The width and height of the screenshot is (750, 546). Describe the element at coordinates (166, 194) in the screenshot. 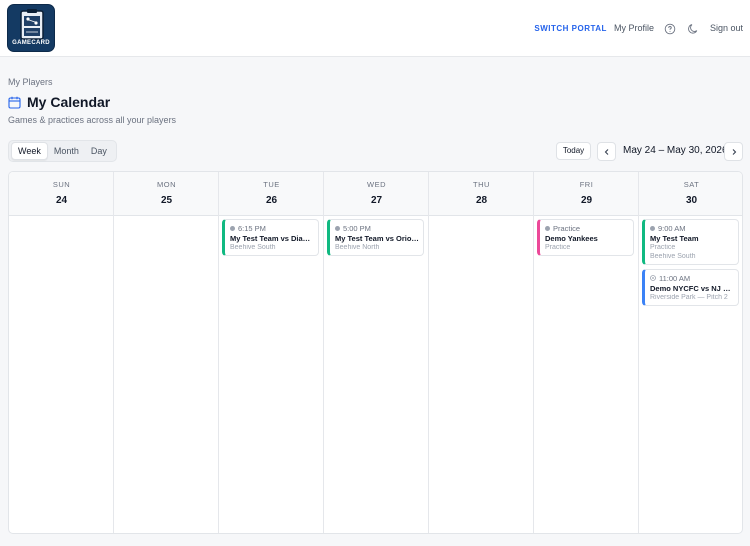

I see `day-header-mon: MON 25` at that location.